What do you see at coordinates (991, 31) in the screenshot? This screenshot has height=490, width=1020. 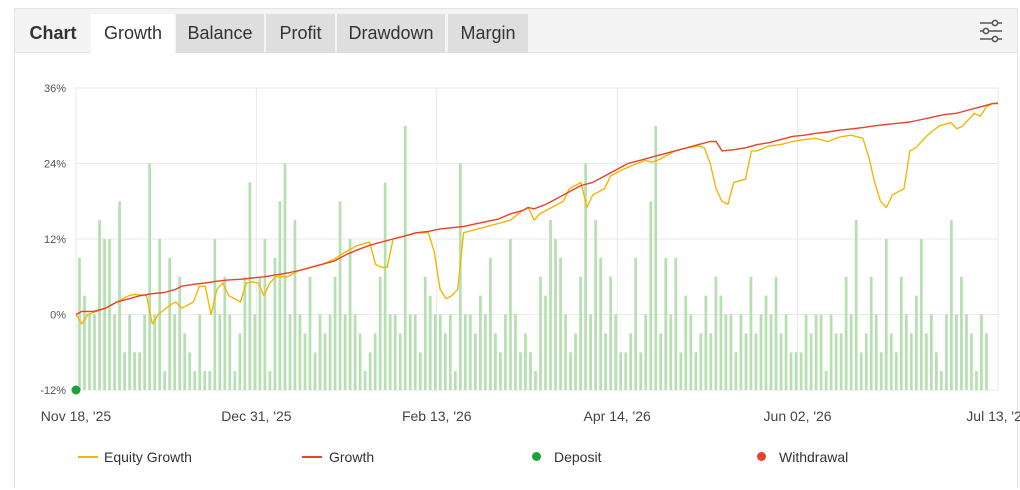 I see `sliders-icon` at bounding box center [991, 31].